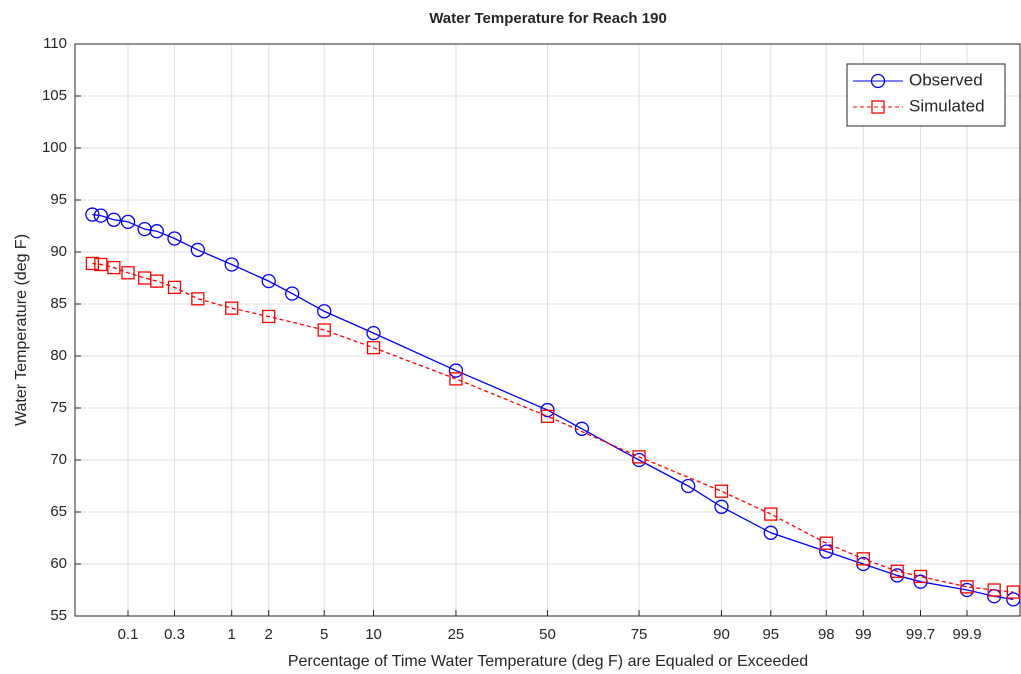 The height and width of the screenshot is (674, 1021). What do you see at coordinates (58, 199) in the screenshot?
I see `y-tick-label: 95` at bounding box center [58, 199].